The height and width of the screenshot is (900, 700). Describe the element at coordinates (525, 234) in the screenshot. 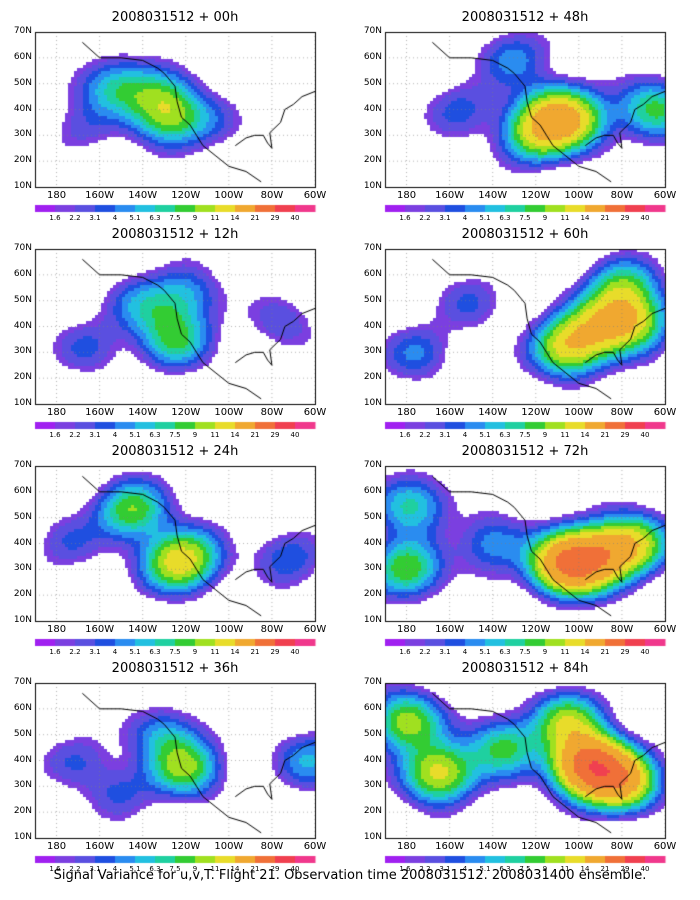

I see `panel-title: 2008031512 + 60h` at that location.